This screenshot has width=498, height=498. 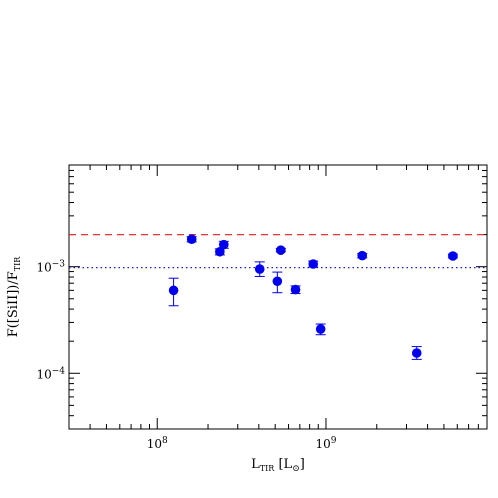 What do you see at coordinates (278, 465) in the screenshot?
I see `x-axis-label: LTIR [L⊙]` at bounding box center [278, 465].